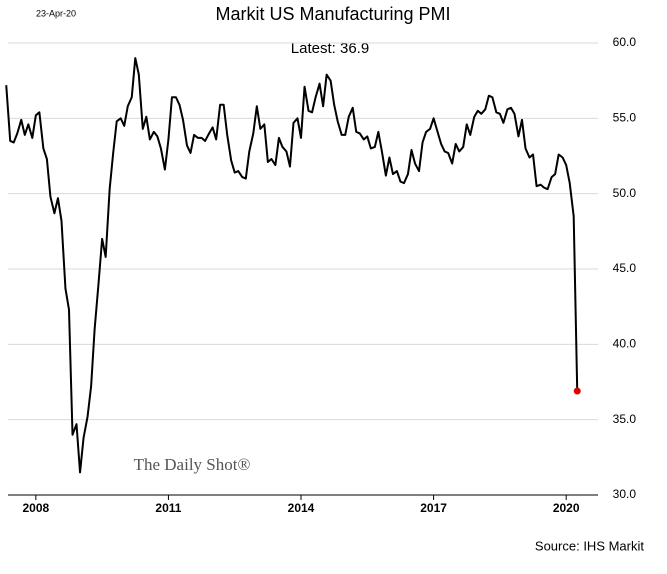  I want to click on x-tick-label: 2017, so click(433, 508).